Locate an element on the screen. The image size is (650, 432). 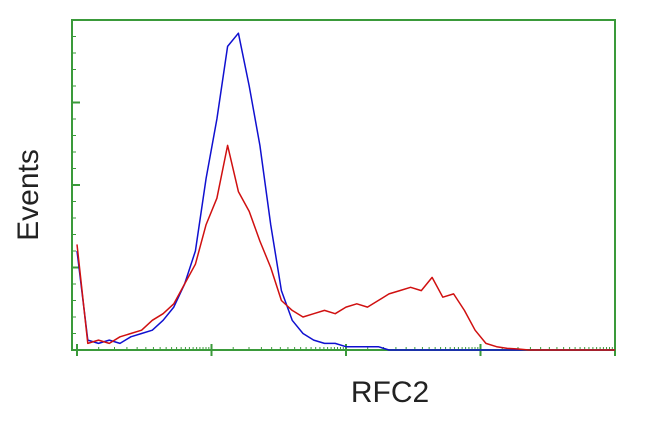
y-axis-label: Events is located at coordinates (28, 195).